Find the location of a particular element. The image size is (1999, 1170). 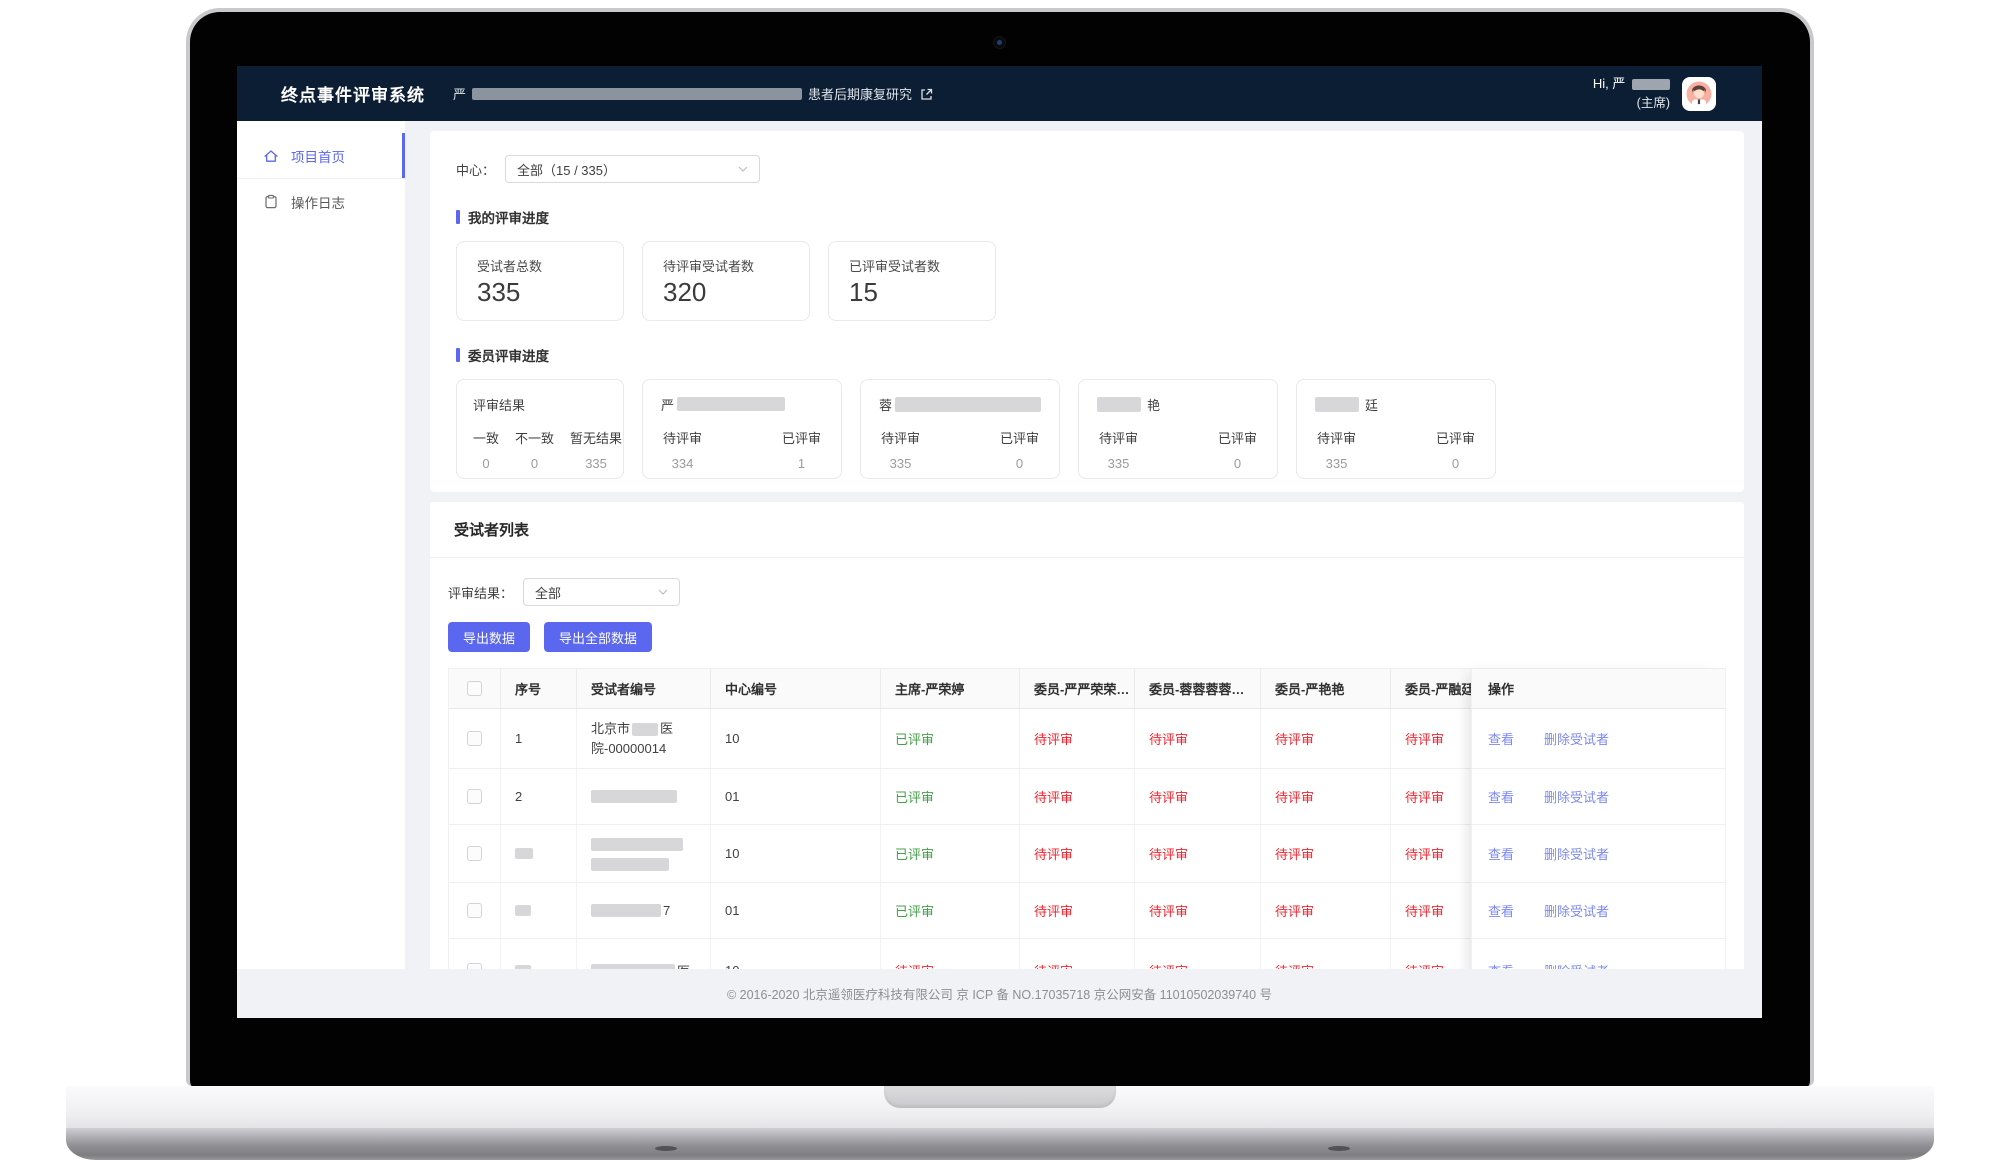

my-progress-cards: 受试者总数 335 待评审受试者数 320 已评审受试者数 15 is located at coordinates (1087, 281).